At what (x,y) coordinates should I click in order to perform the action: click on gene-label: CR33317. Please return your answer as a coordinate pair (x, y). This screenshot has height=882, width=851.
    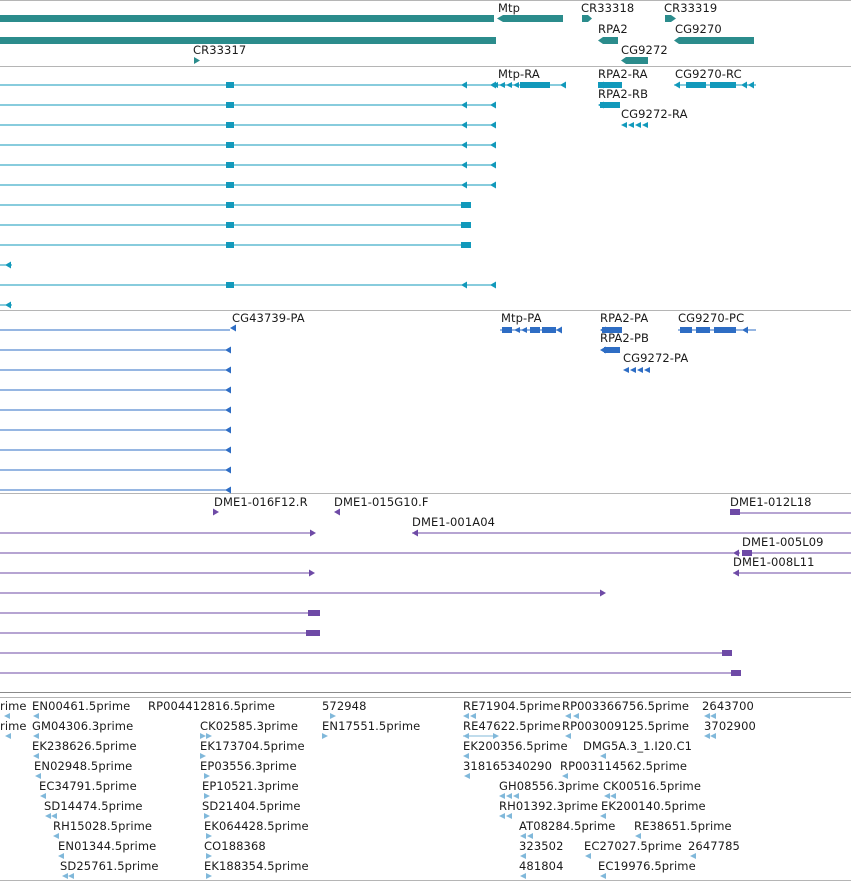
    Looking at the image, I should click on (220, 50).